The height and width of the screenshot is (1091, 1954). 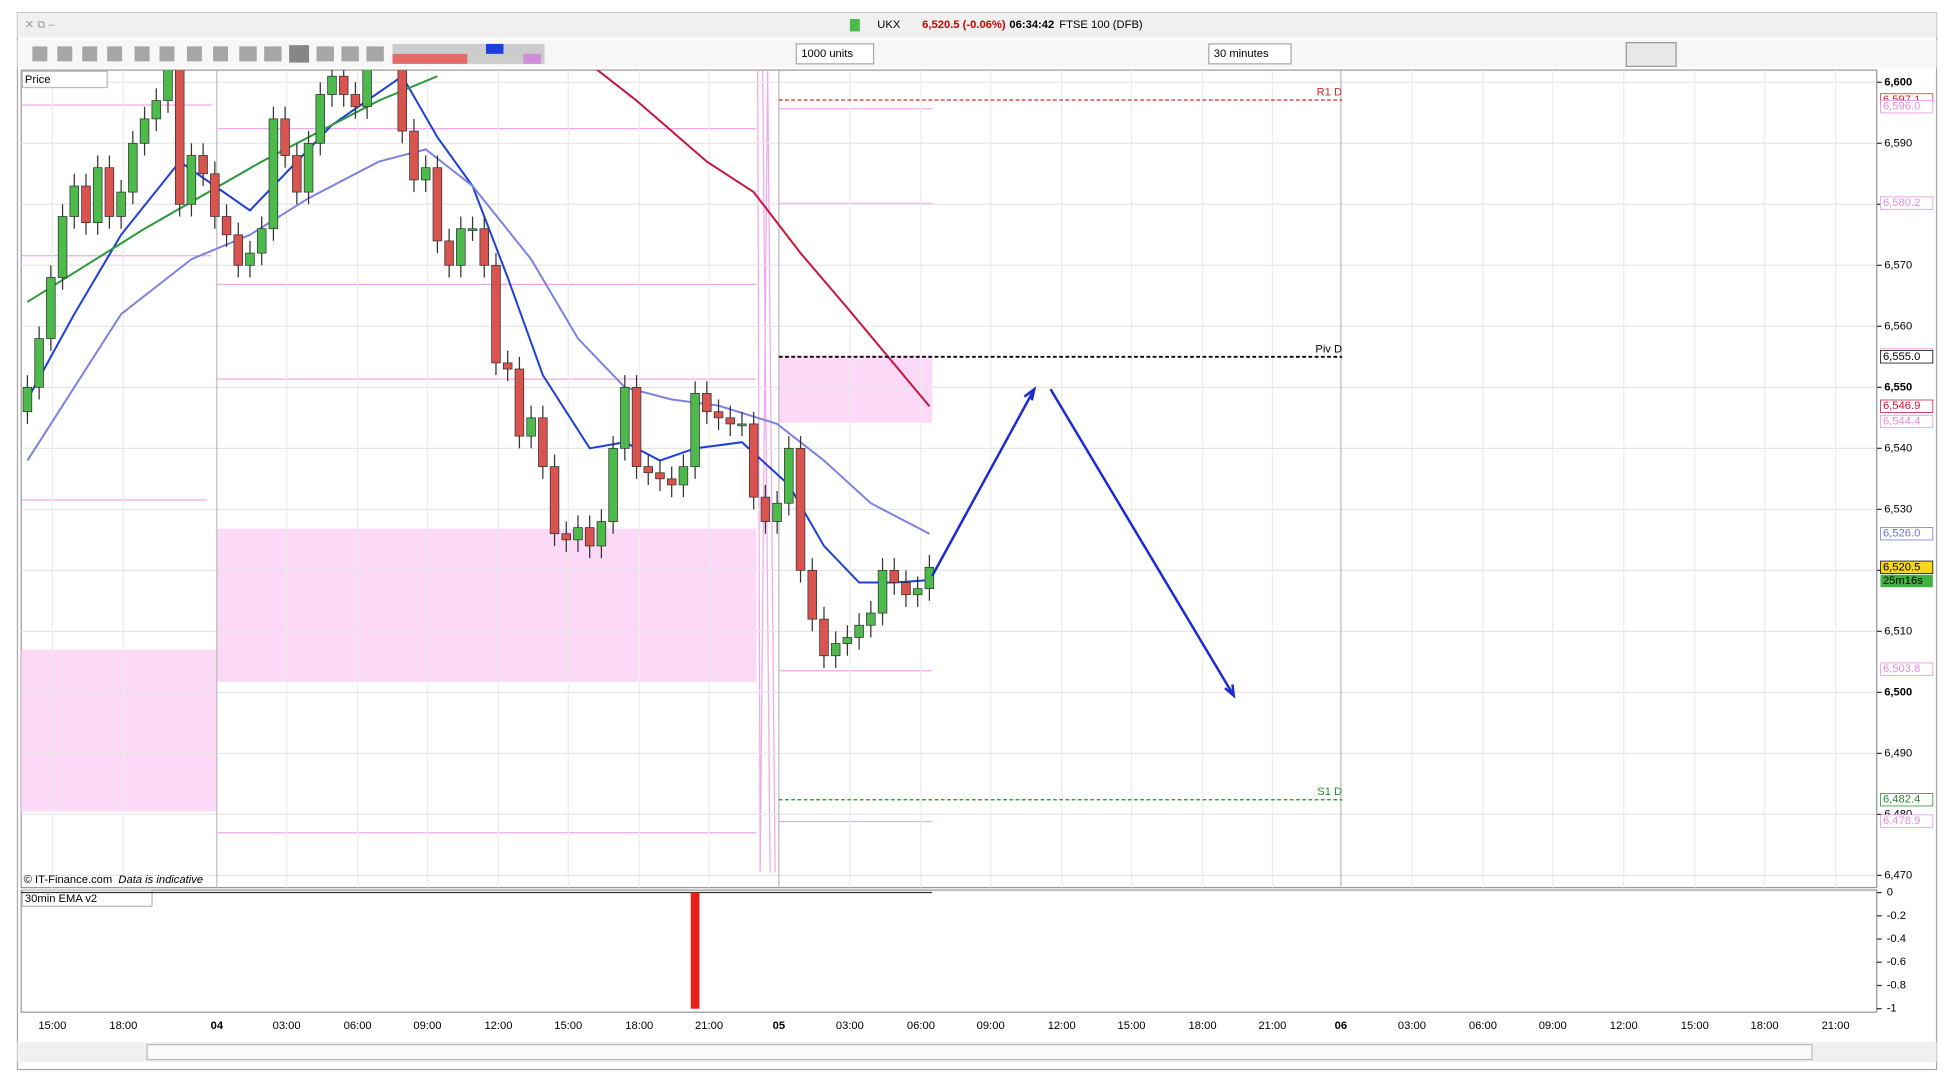 What do you see at coordinates (1901, 357) in the screenshot?
I see `price-label: 6,555.0` at bounding box center [1901, 357].